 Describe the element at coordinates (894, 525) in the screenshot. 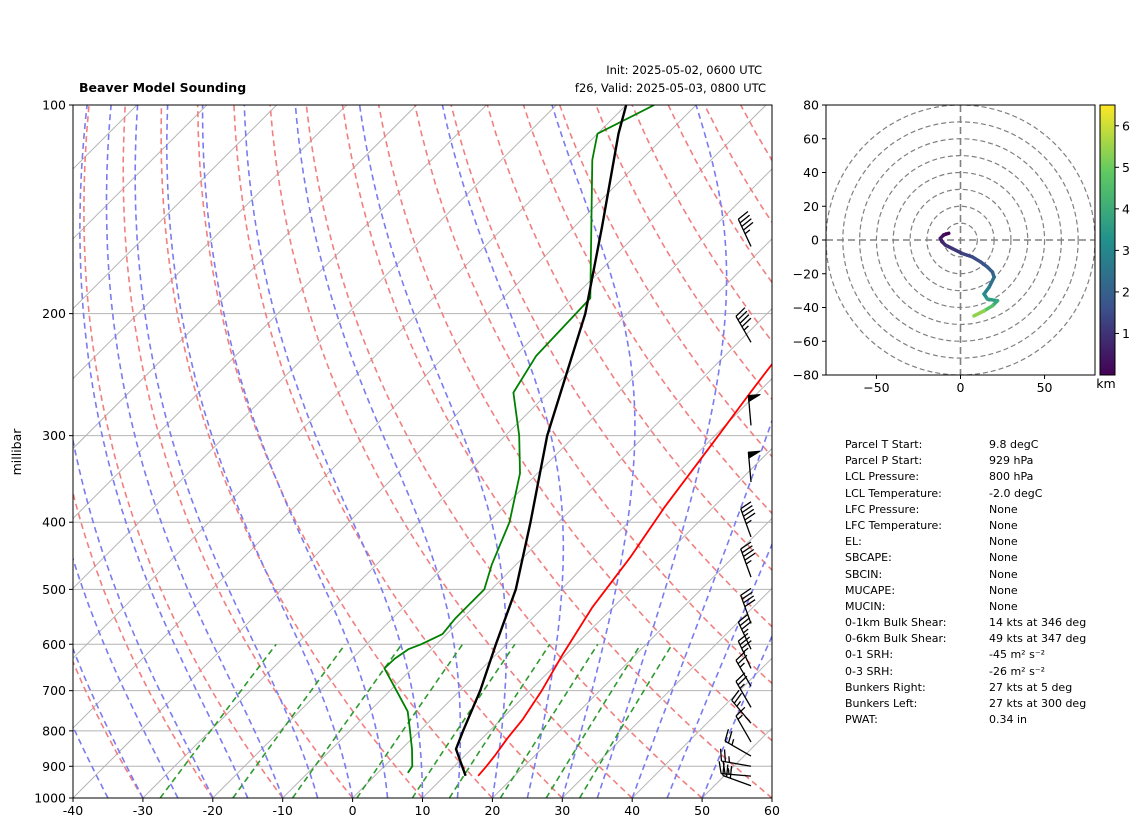

I see `parameter-label: LFC Temperature:` at that location.